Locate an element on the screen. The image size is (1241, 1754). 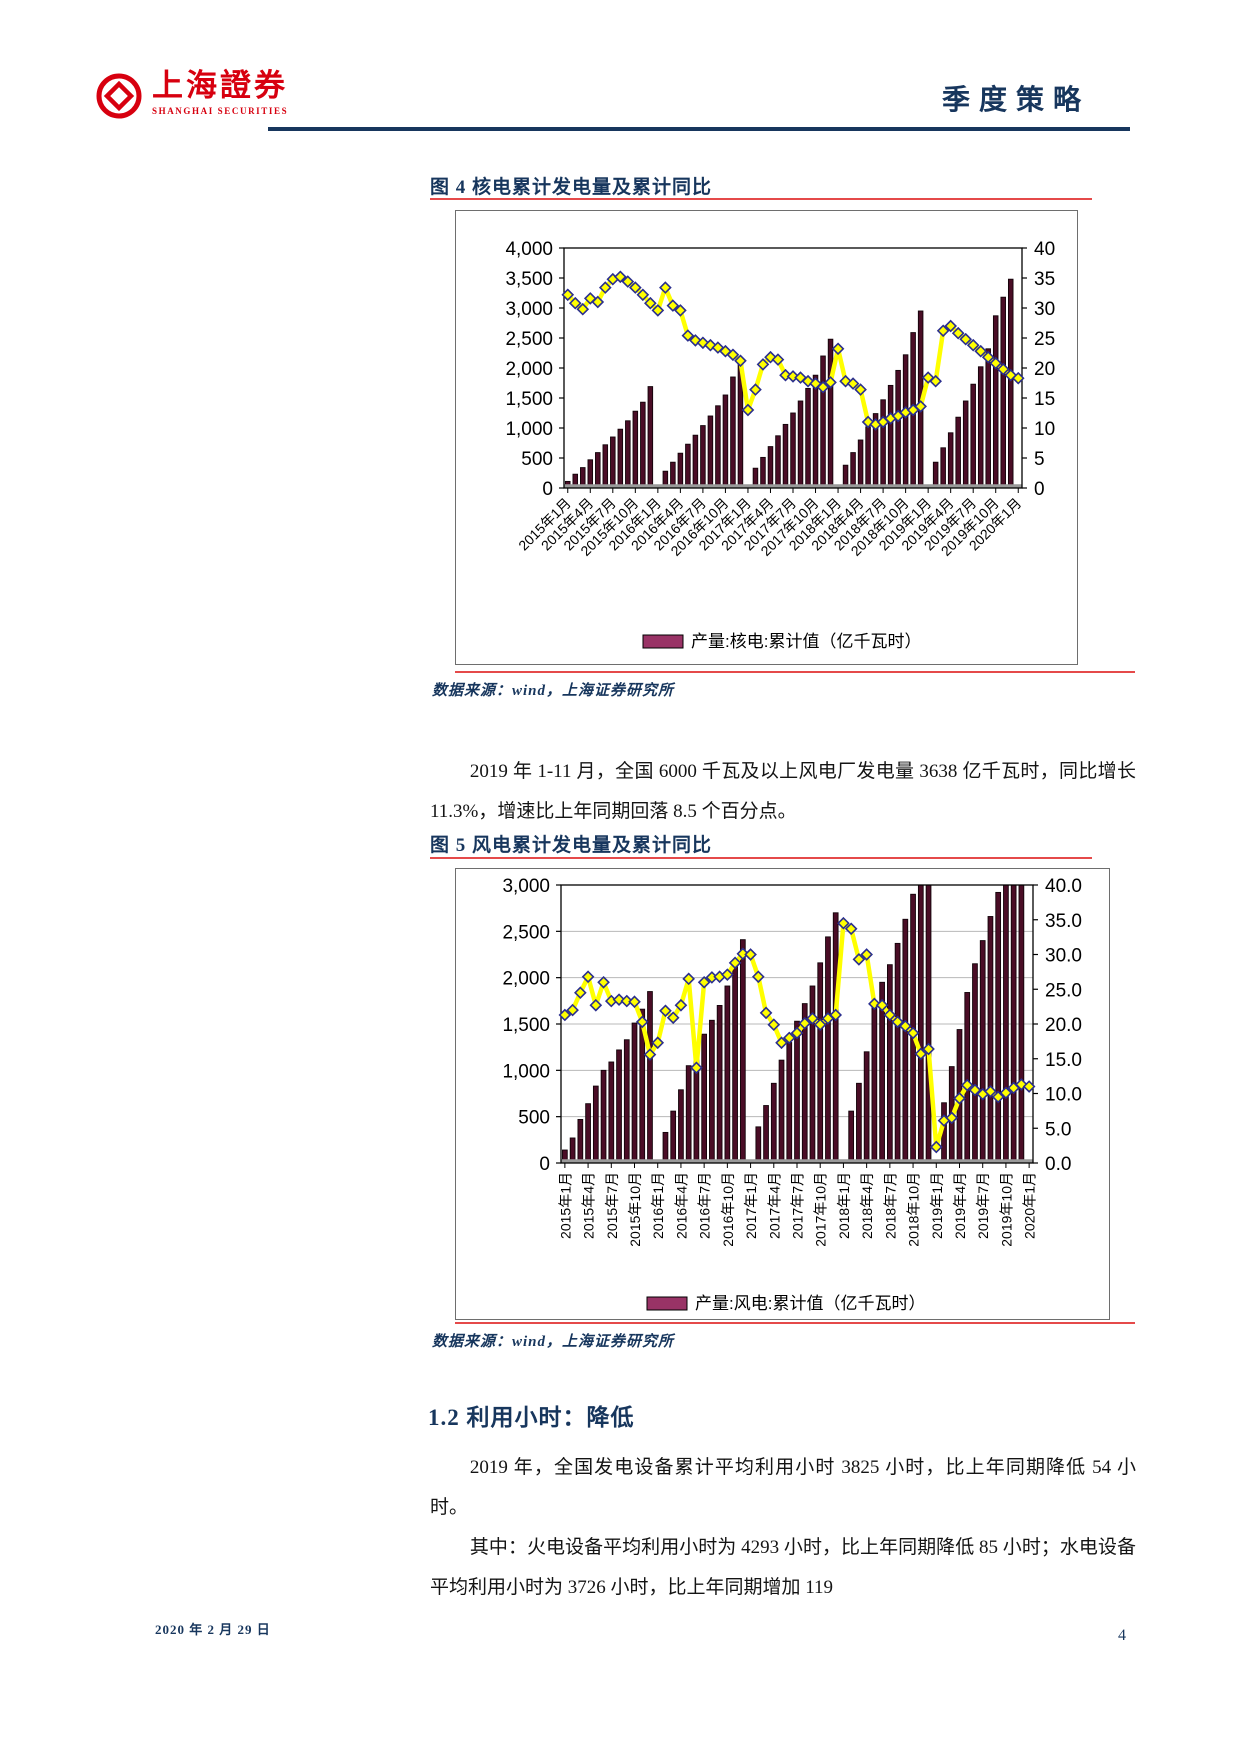
logo-text-block: 上海證券 SHANGHAI SECURITIES is located at coordinates (220, 92).